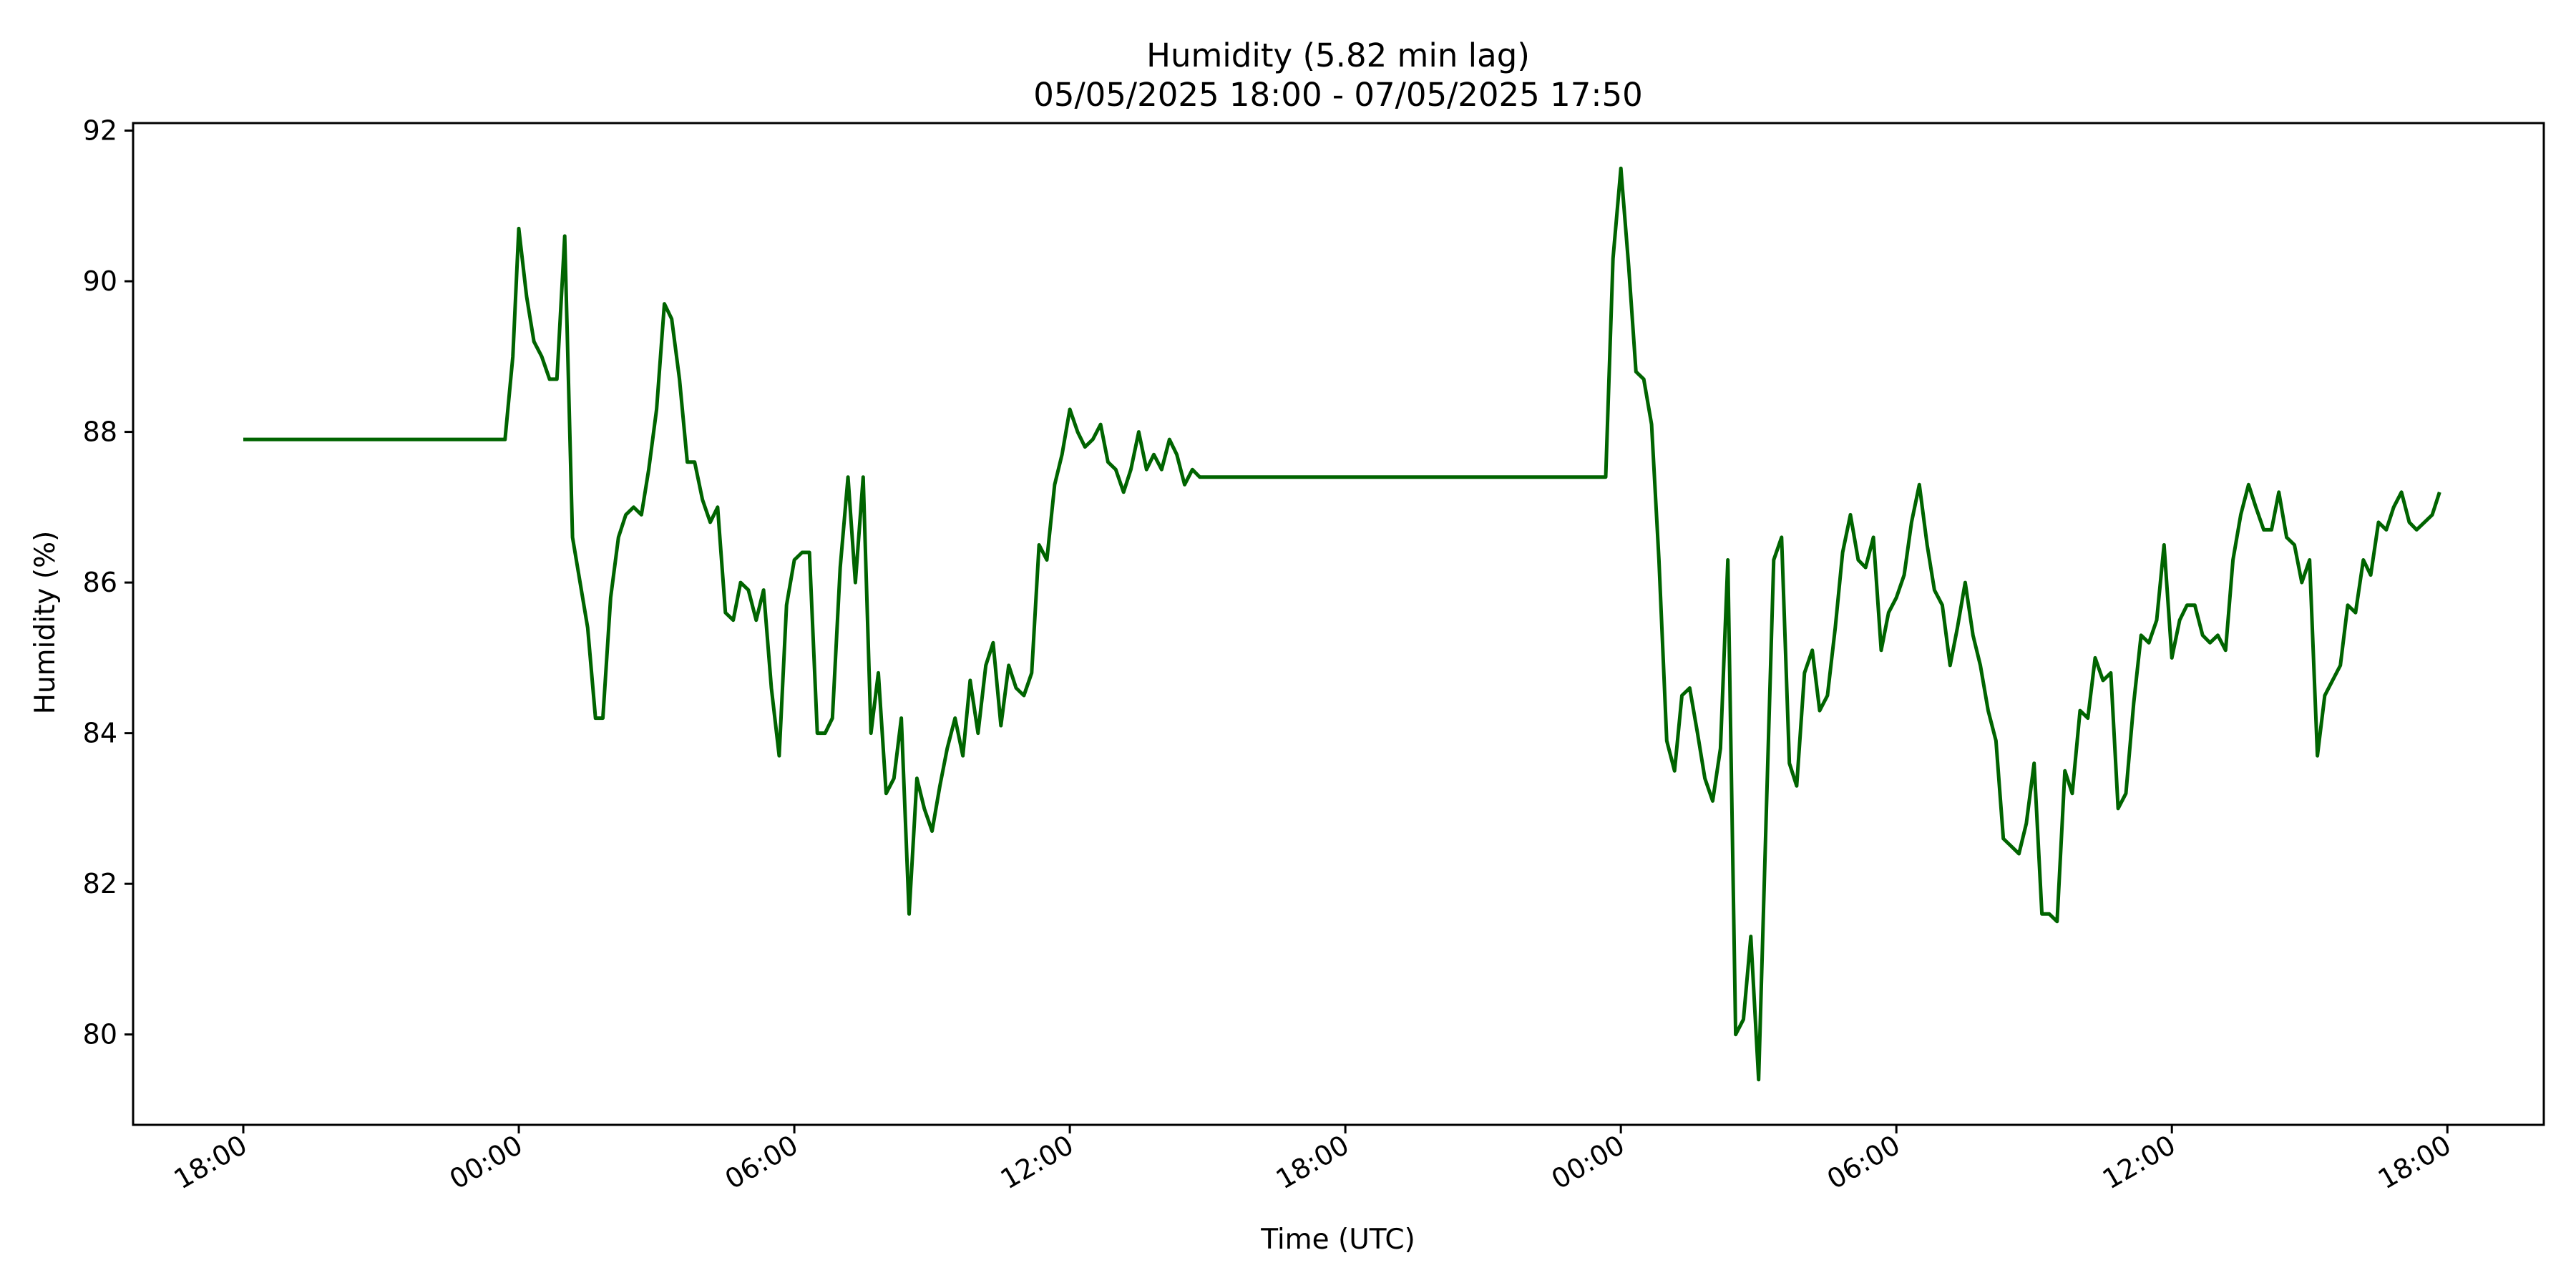  What do you see at coordinates (100, 131) in the screenshot?
I see `y-tick-label: 92` at bounding box center [100, 131].